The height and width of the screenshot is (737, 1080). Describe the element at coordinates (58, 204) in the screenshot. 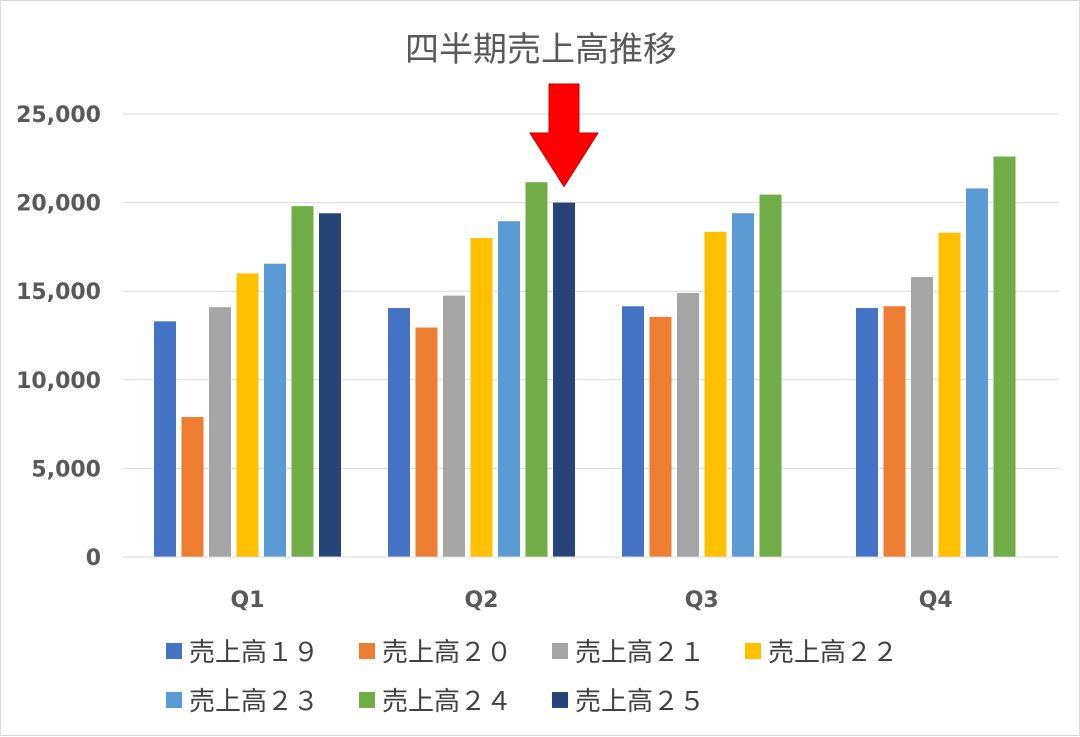

I see `y-tick-label: 20,000` at that location.